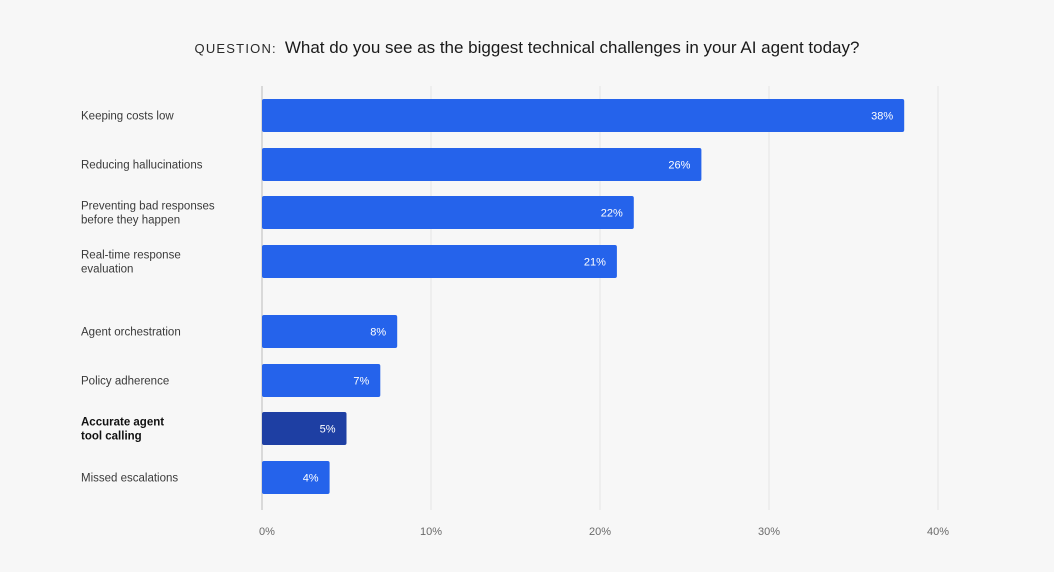 The image size is (1054, 572). What do you see at coordinates (361, 382) in the screenshot?
I see `bar-value-label: 7%` at bounding box center [361, 382].